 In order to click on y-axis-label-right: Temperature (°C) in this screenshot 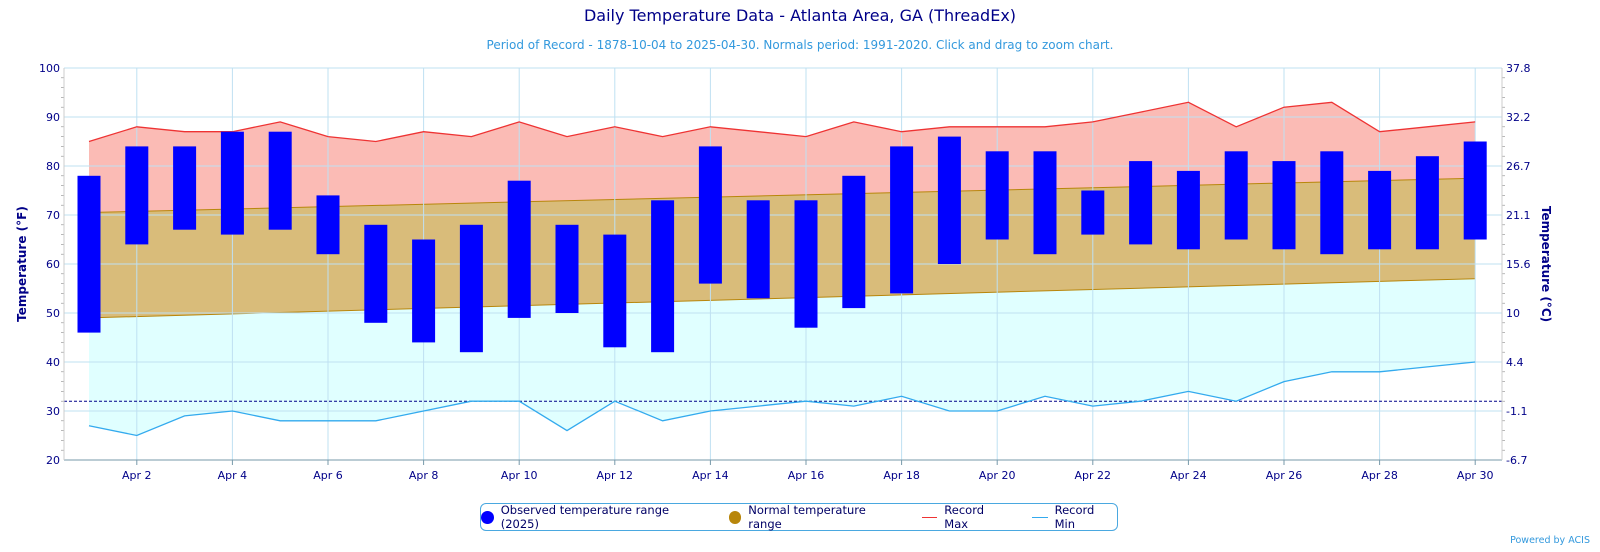, I will do `click(1546, 264)`.